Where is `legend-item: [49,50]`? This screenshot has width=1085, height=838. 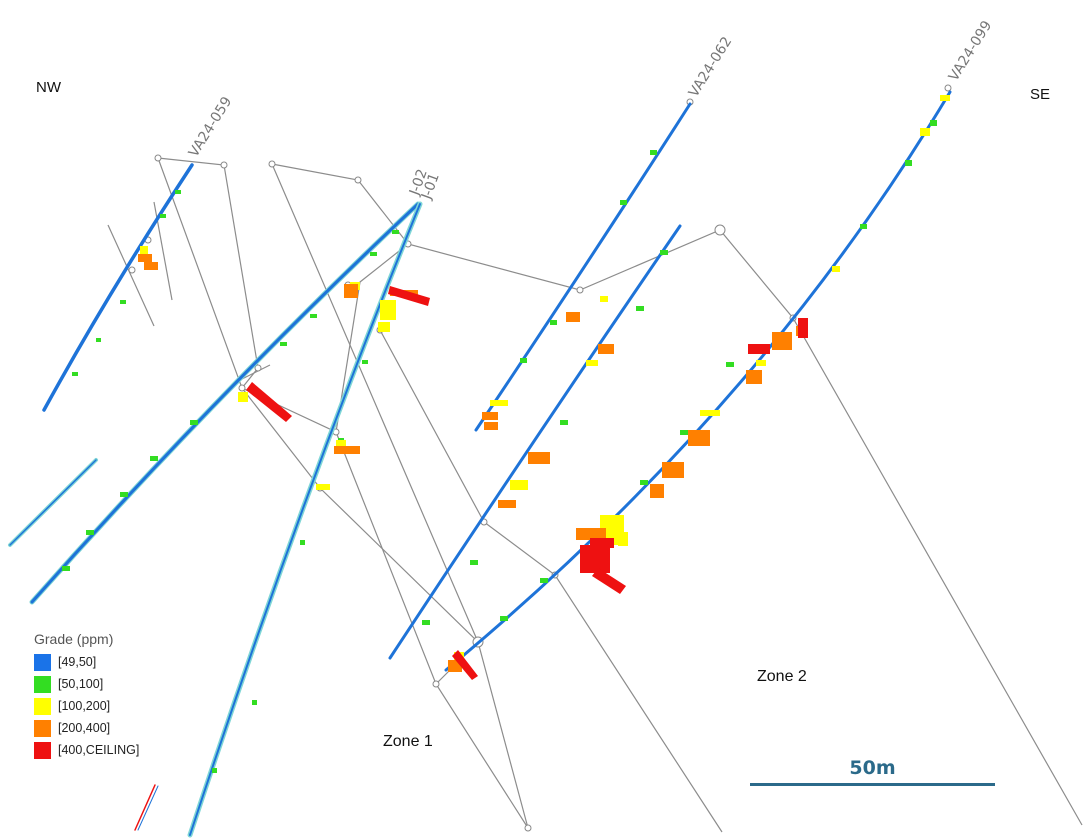 legend-item: [49,50] is located at coordinates (114, 662).